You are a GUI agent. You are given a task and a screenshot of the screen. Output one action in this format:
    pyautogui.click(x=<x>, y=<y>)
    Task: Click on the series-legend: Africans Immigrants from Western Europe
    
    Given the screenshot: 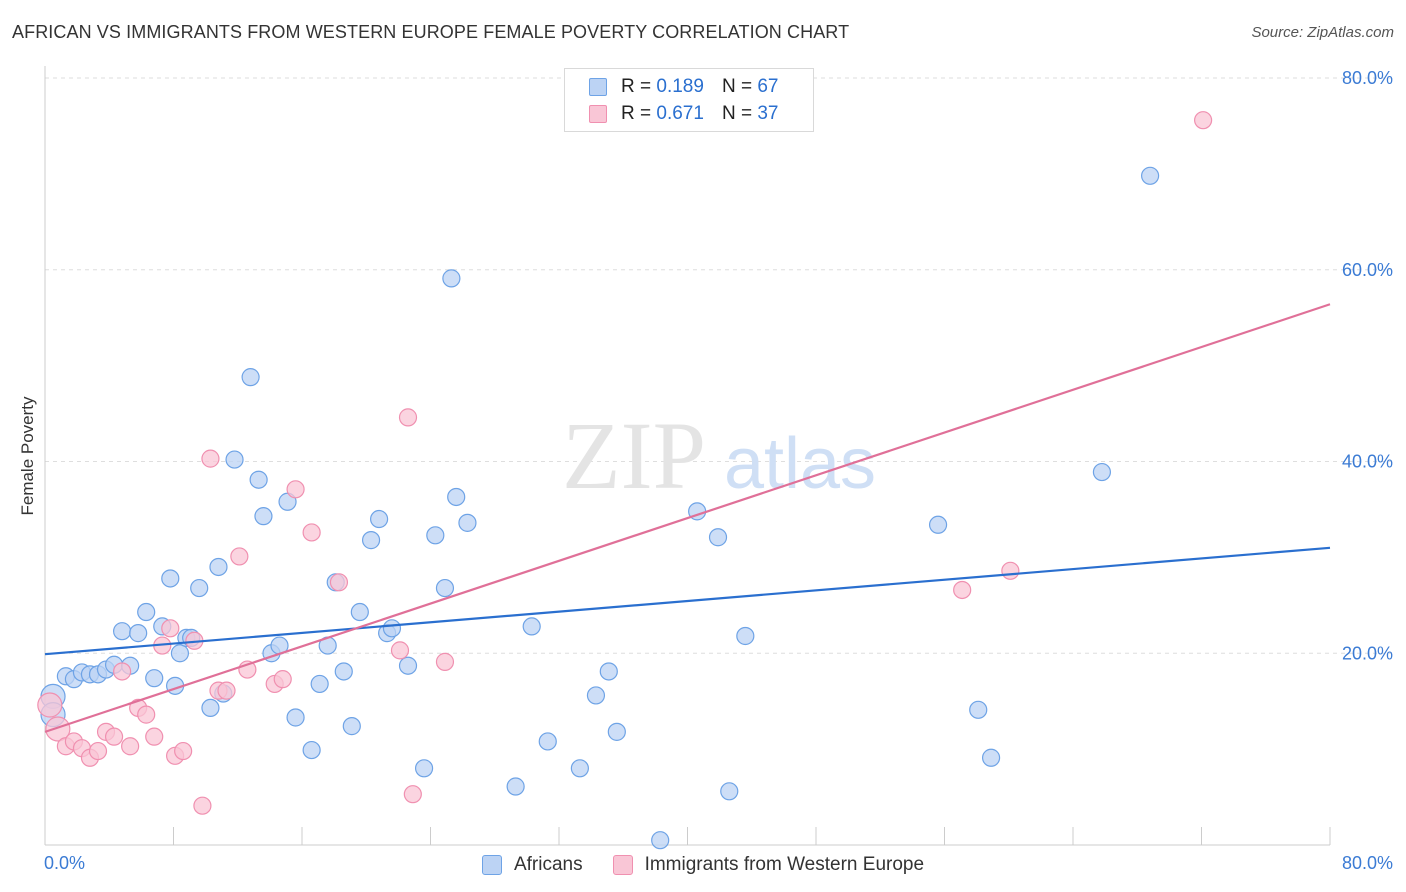 What is the action you would take?
    pyautogui.click(x=703, y=865)
    